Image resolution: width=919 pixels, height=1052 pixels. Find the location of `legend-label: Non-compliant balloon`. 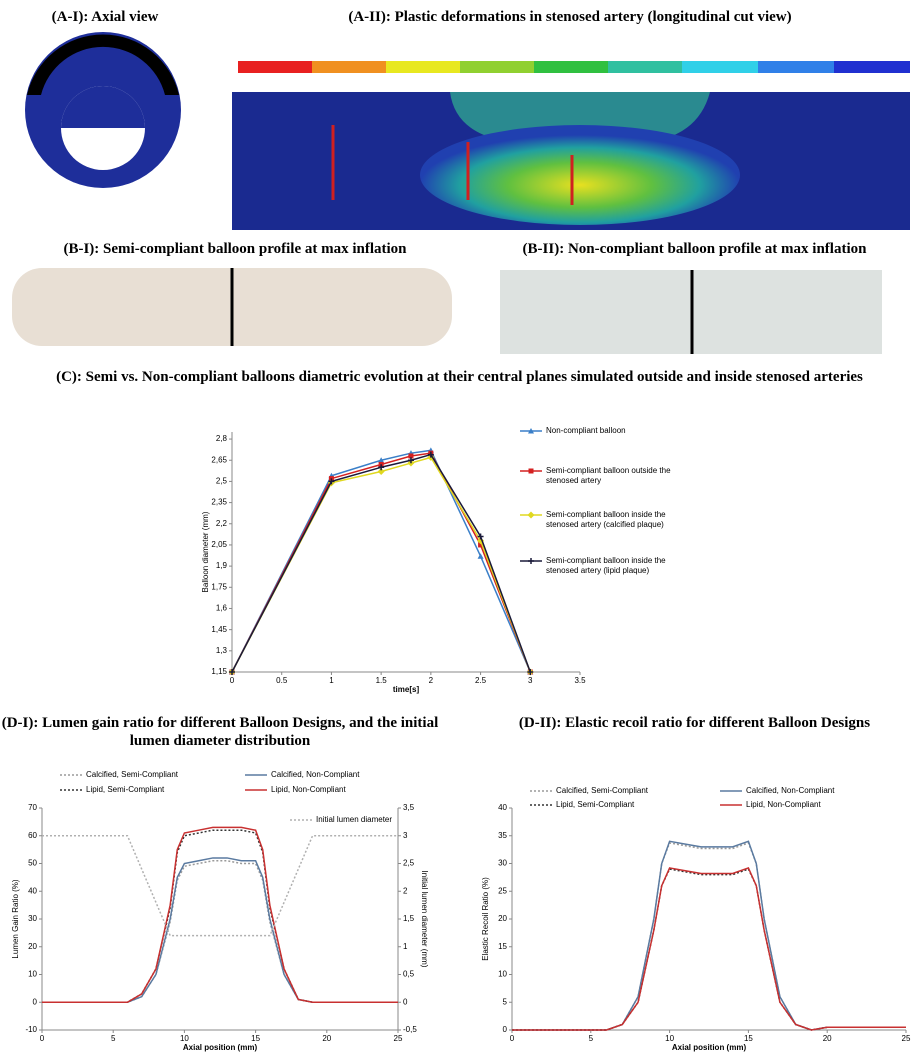

legend-label: Non-compliant balloon is located at coordinates (586, 430).